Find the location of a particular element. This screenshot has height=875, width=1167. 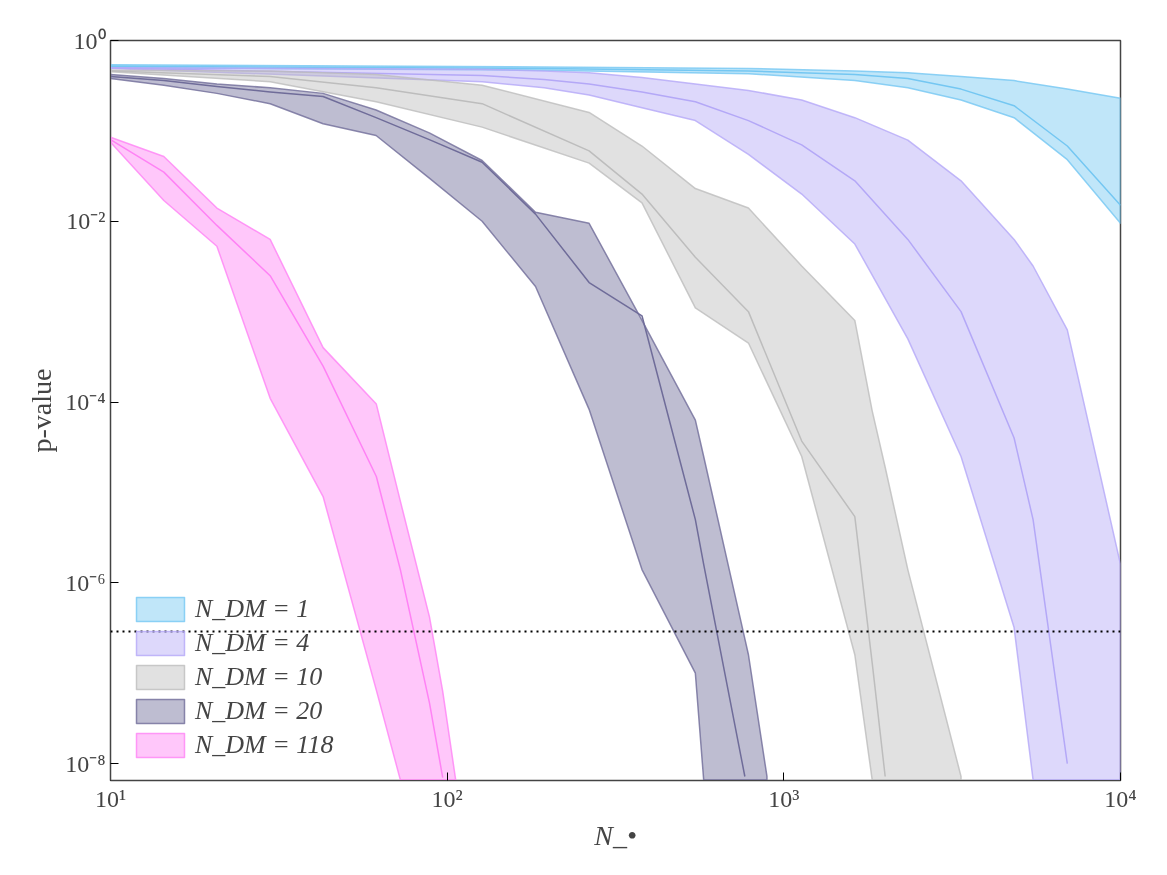

legend-label: N_DM = 4 is located at coordinates (252, 643).